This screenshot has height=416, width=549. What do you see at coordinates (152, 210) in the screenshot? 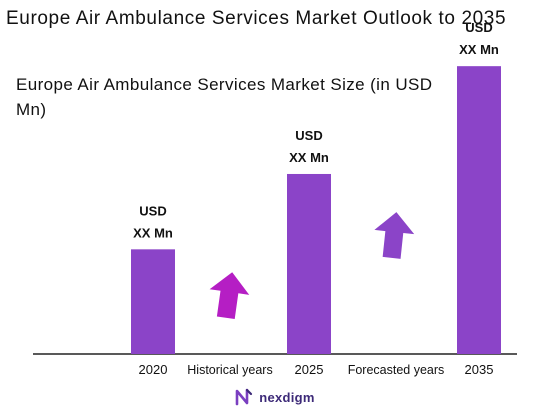
I see `value-label-2020-0: USD` at bounding box center [152, 210].